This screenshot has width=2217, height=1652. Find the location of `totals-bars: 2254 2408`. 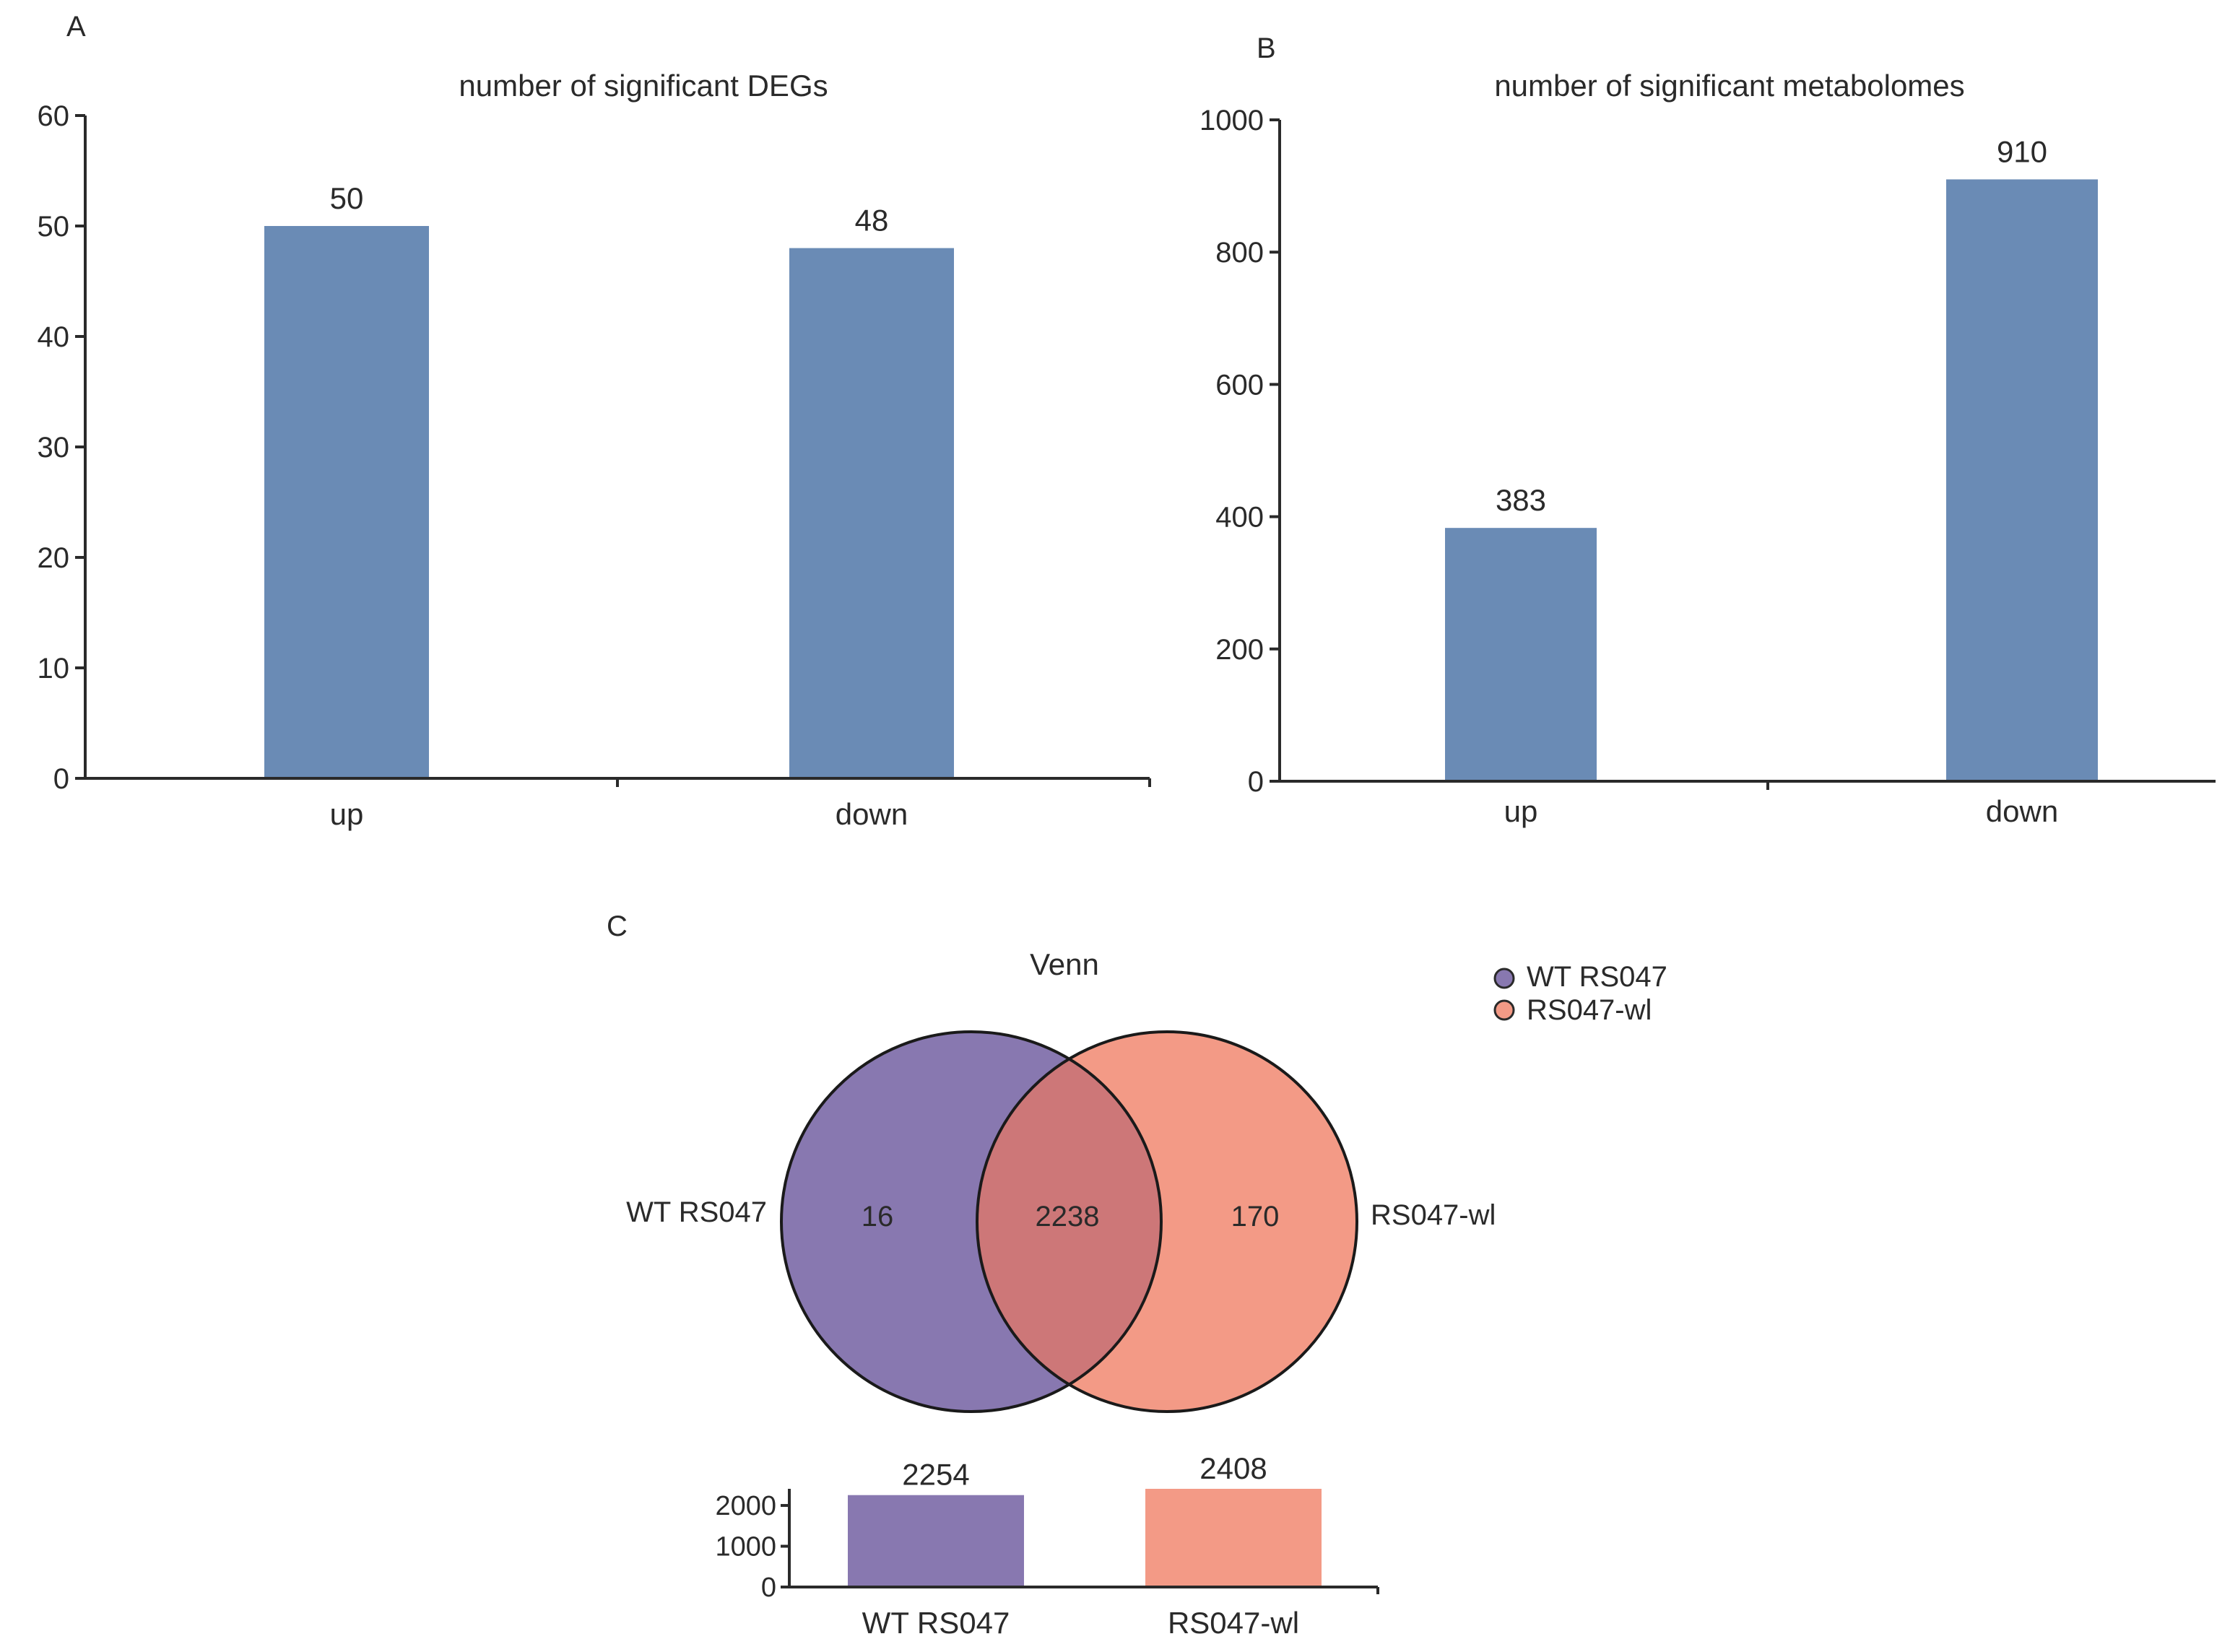

totals-bars: 2254 2408 is located at coordinates (1085, 1519).